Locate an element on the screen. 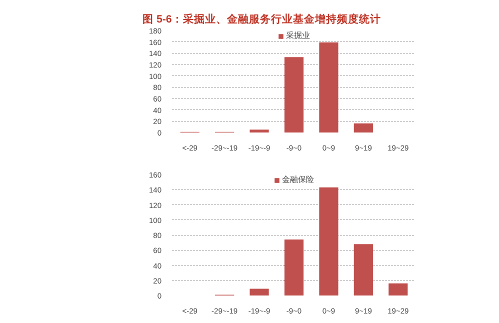 Image resolution: width=499 pixels, height=323 pixels. legend-label: 金融保险 is located at coordinates (298, 179).